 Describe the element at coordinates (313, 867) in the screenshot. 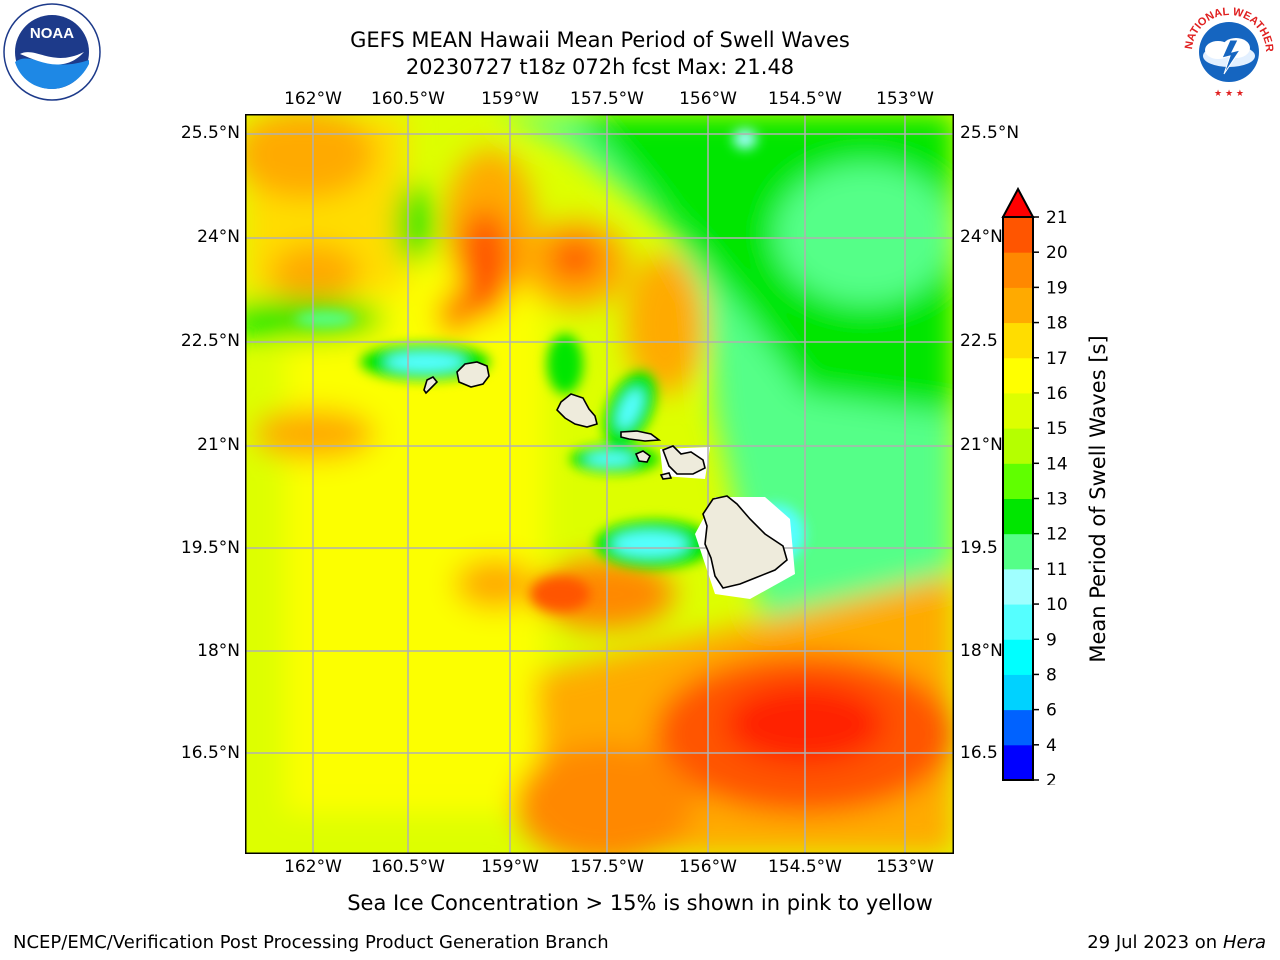

I see `lon-label-bottom: 162°W` at that location.